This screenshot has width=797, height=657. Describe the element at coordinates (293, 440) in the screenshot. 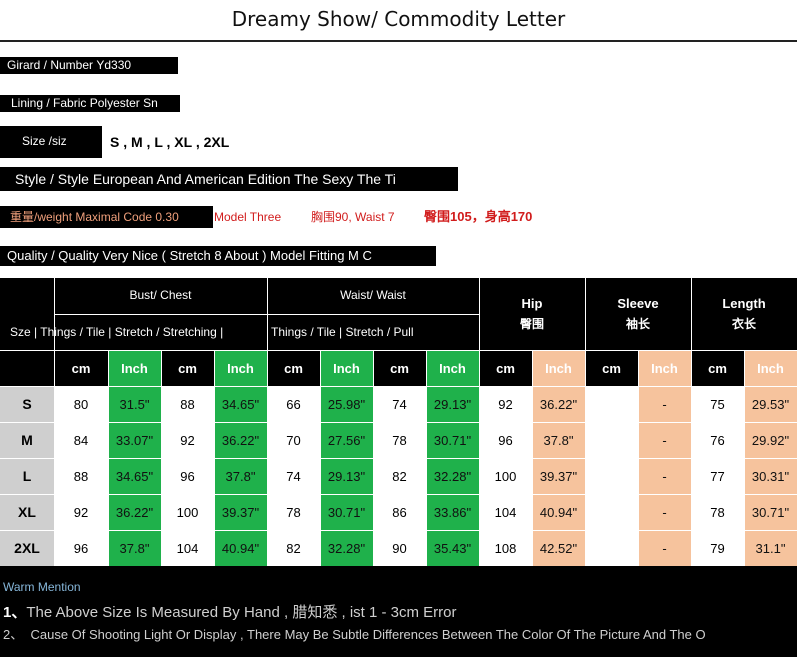

I see `table-cell: 70` at that location.